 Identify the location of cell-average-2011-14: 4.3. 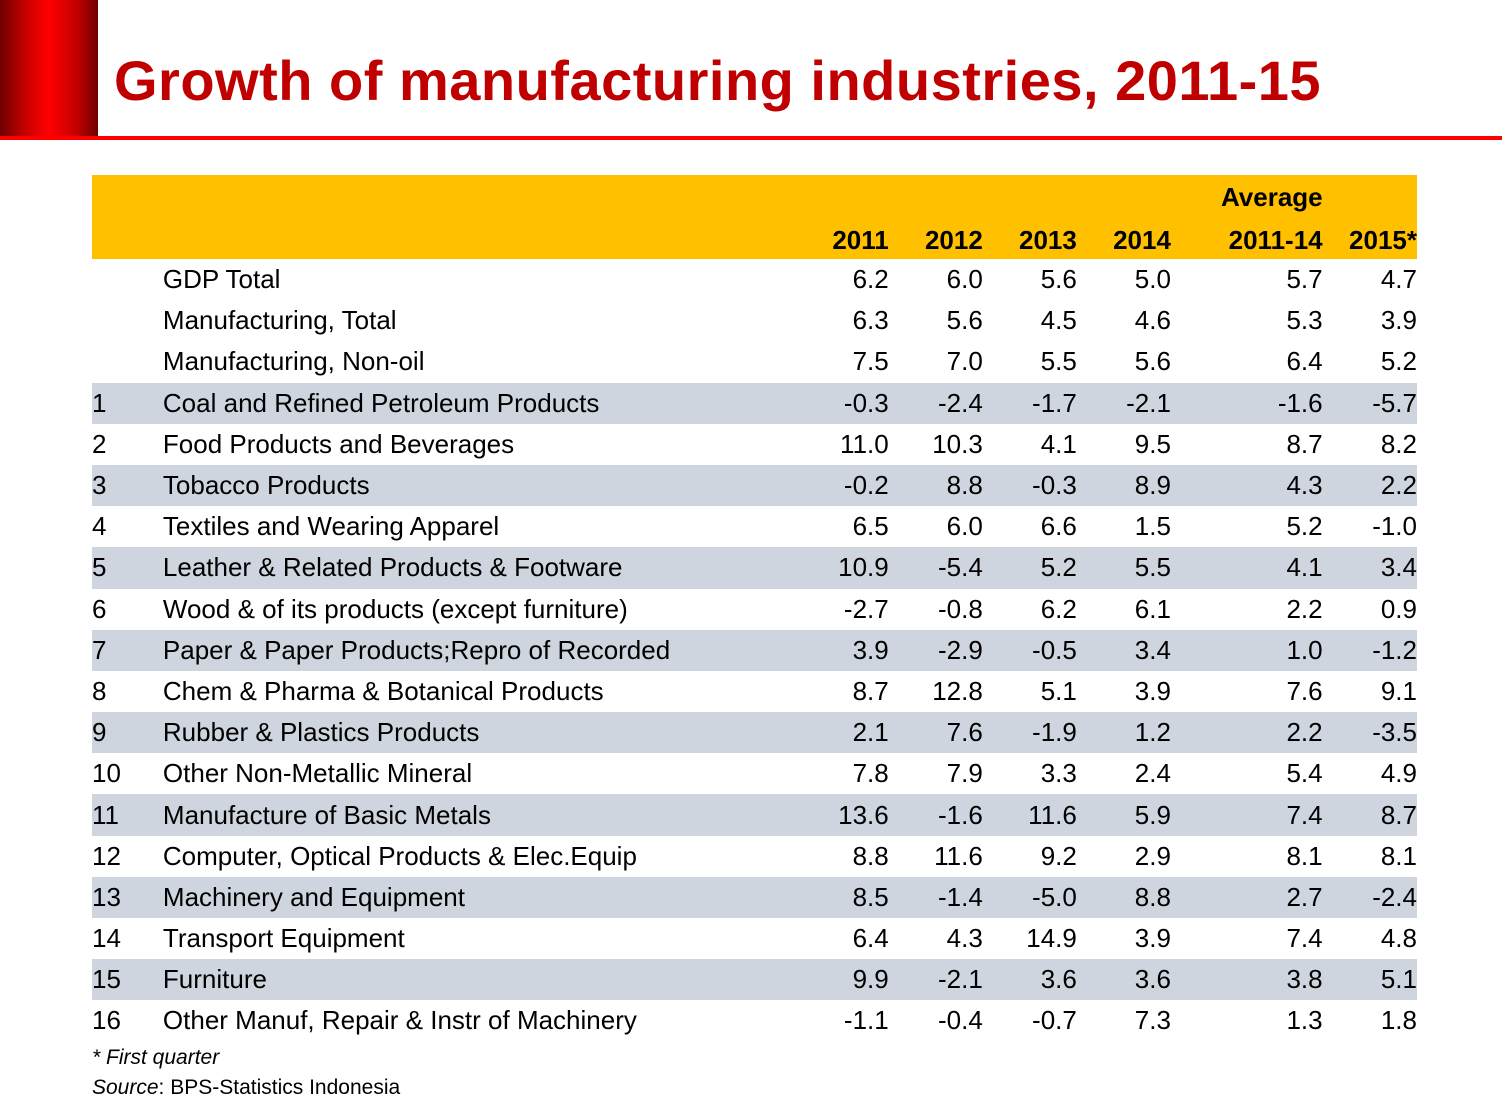
(1246, 485).